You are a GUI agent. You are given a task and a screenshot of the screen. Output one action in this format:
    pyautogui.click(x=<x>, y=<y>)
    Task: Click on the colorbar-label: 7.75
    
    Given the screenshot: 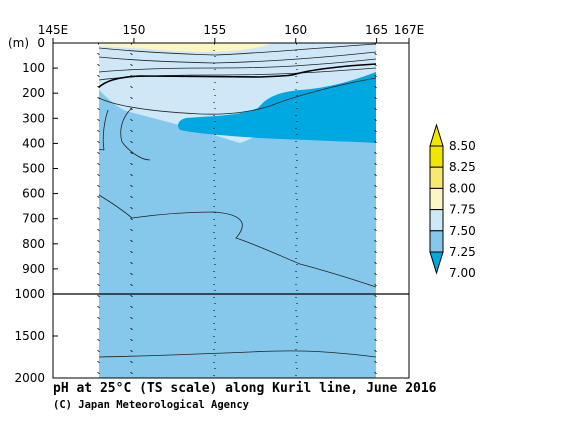 What is the action you would take?
    pyautogui.click(x=462, y=210)
    